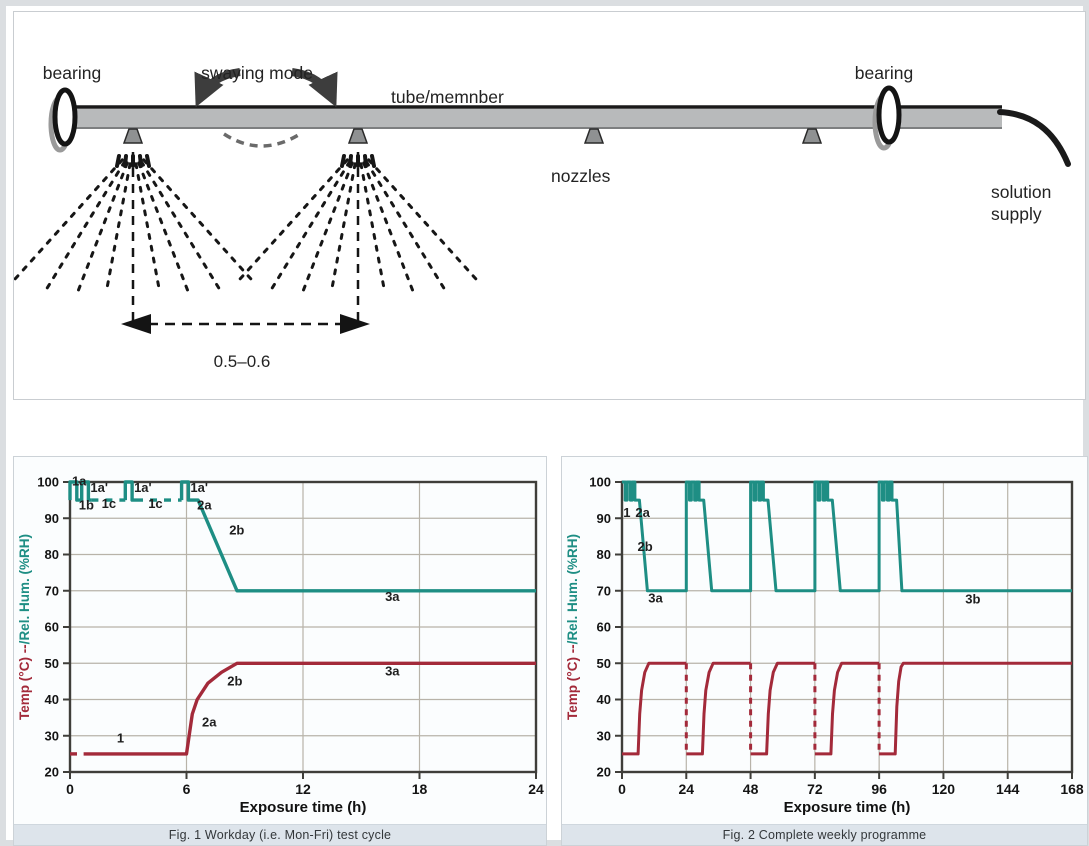 The image size is (1089, 846). Describe the element at coordinates (120, 737) in the screenshot. I see `curve-annotation: 1` at that location.